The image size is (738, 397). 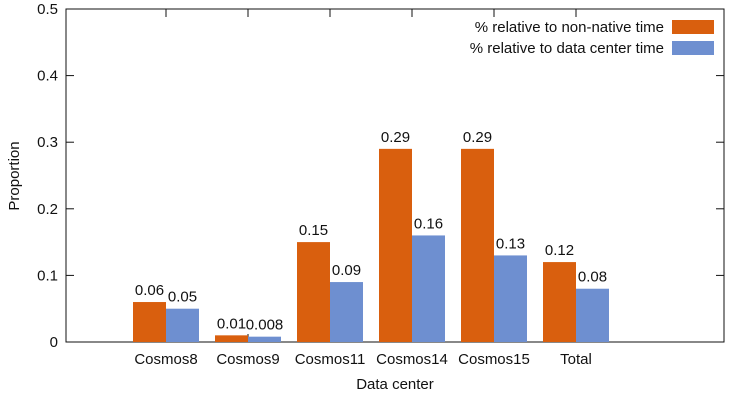 I want to click on data-label: 0.06, so click(x=149, y=290).